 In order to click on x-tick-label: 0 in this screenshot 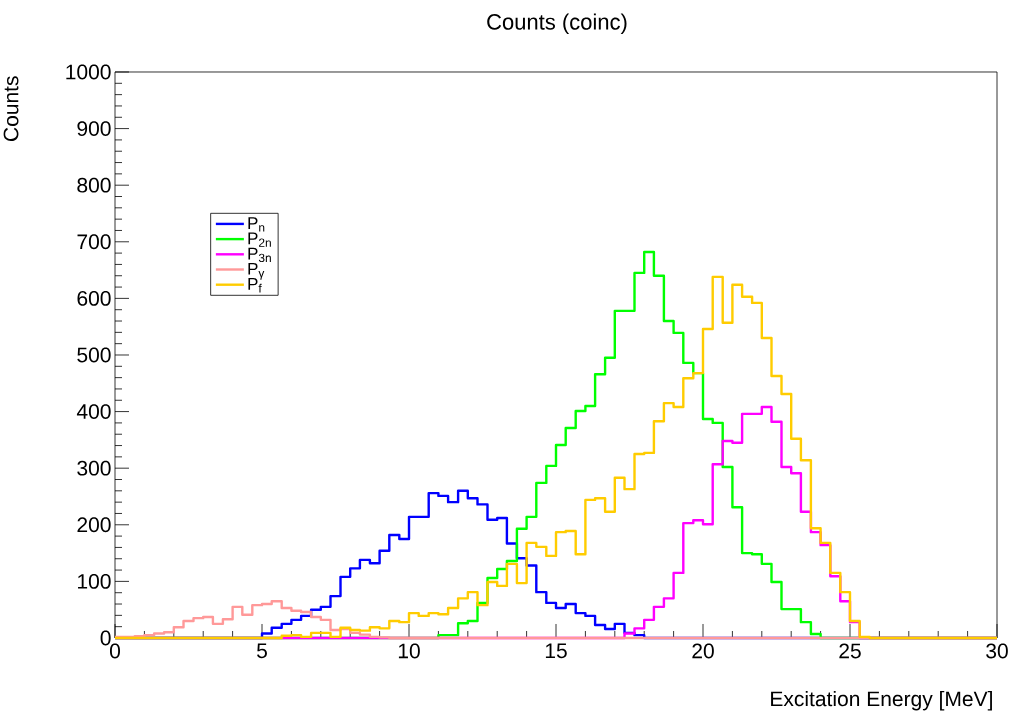, I will do `click(115, 651)`.